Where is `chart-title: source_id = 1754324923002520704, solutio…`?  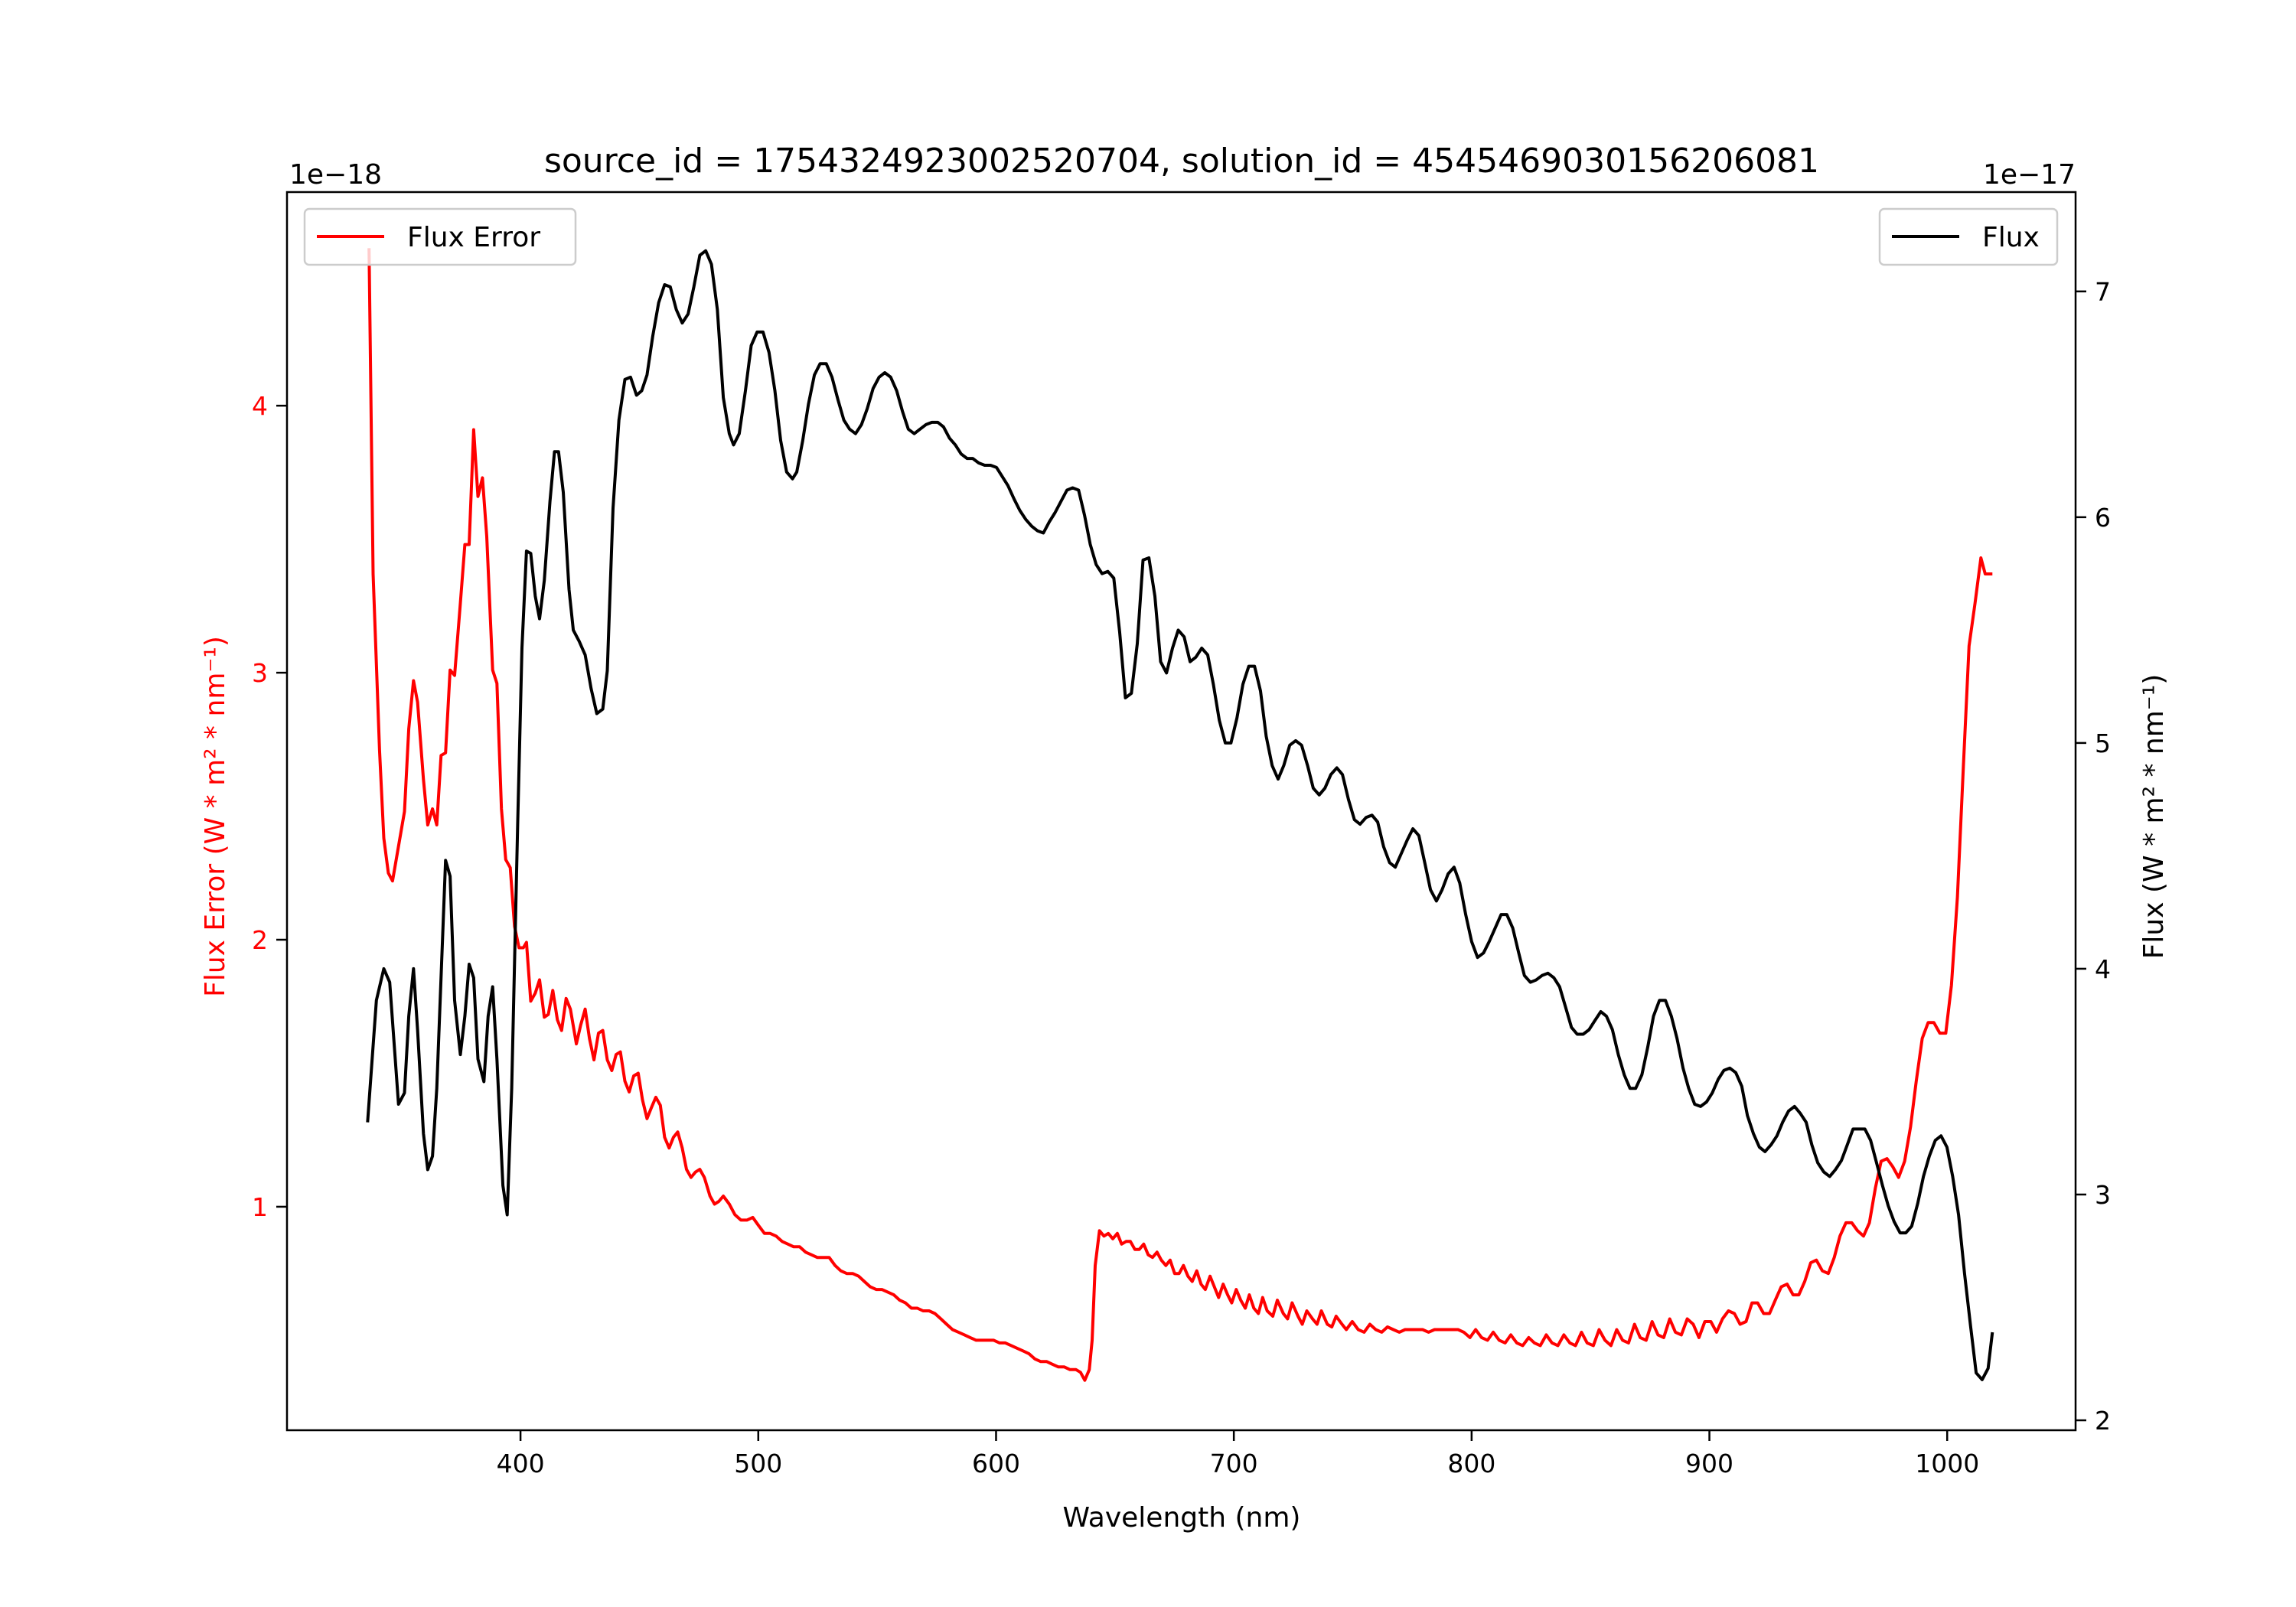 chart-title: source_id = 1754324923002520704, solutio… is located at coordinates (1181, 161).